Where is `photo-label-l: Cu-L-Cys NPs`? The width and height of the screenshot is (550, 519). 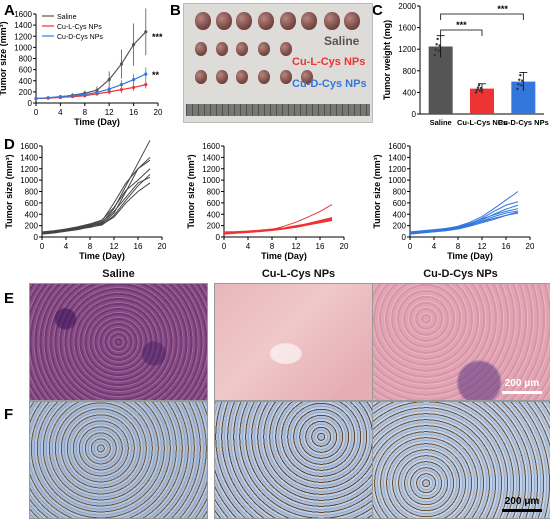 photo-label-l: Cu-L-Cys NPs is located at coordinates (329, 62).